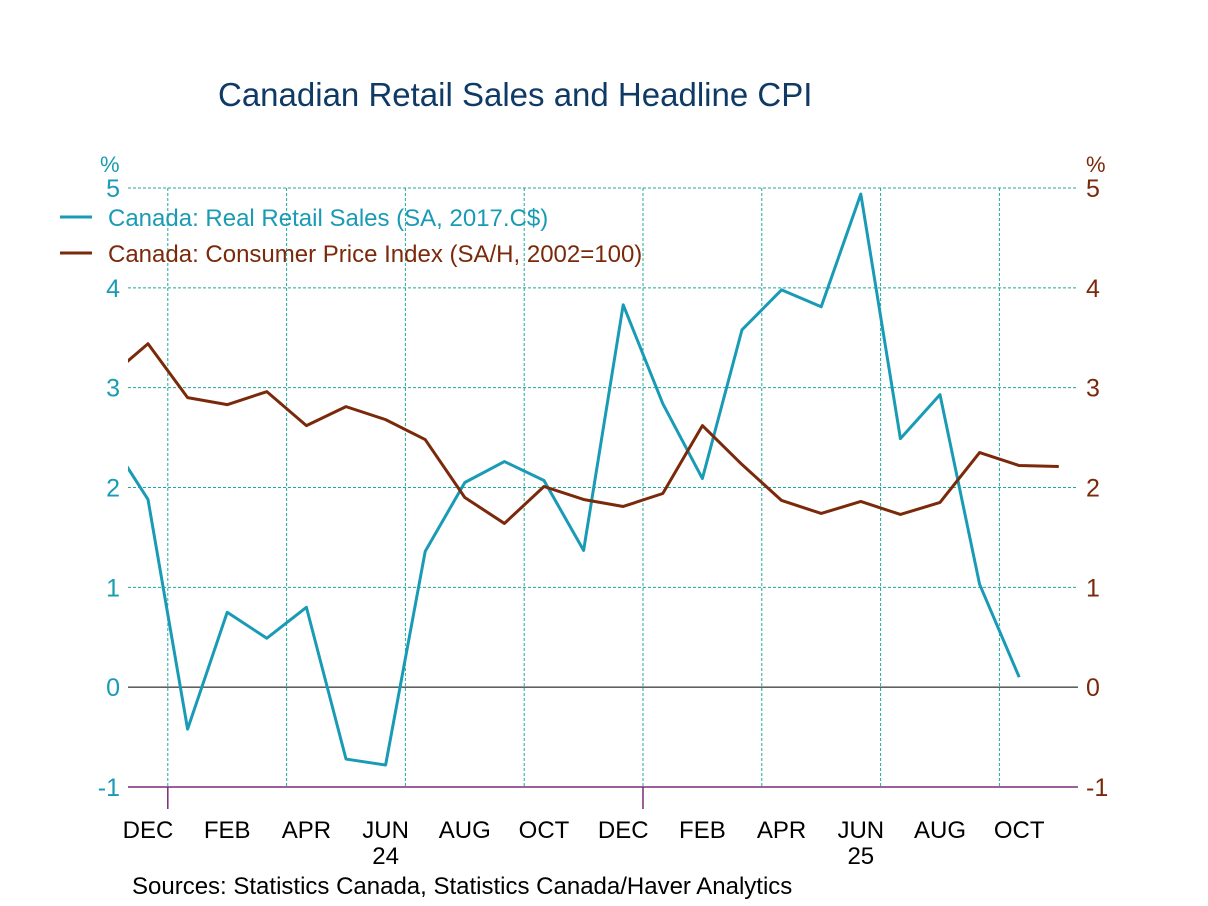 The height and width of the screenshot is (906, 1208). What do you see at coordinates (109, 788) in the screenshot?
I see `left-tick-label: -1` at bounding box center [109, 788].